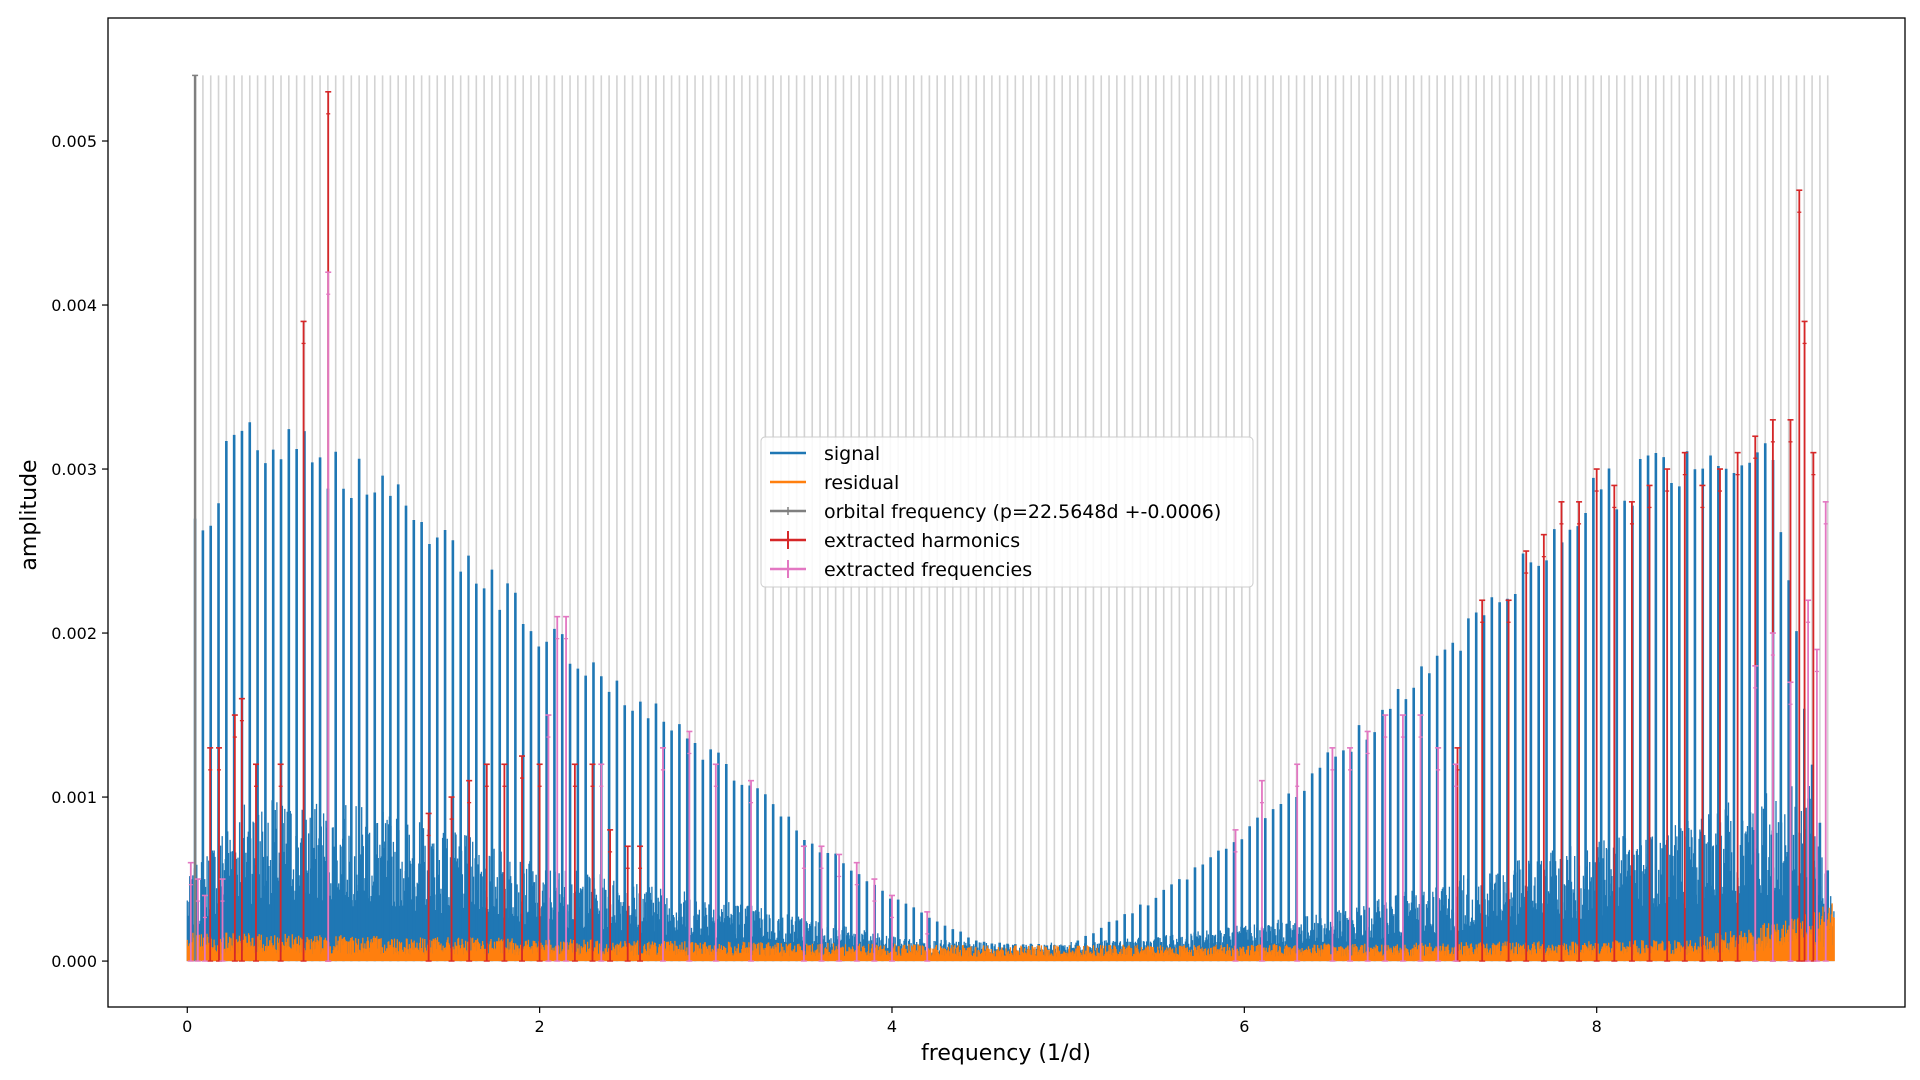 This screenshot has height=1080, width=1920. I want to click on x-tick-label: 6, so click(1244, 1026).